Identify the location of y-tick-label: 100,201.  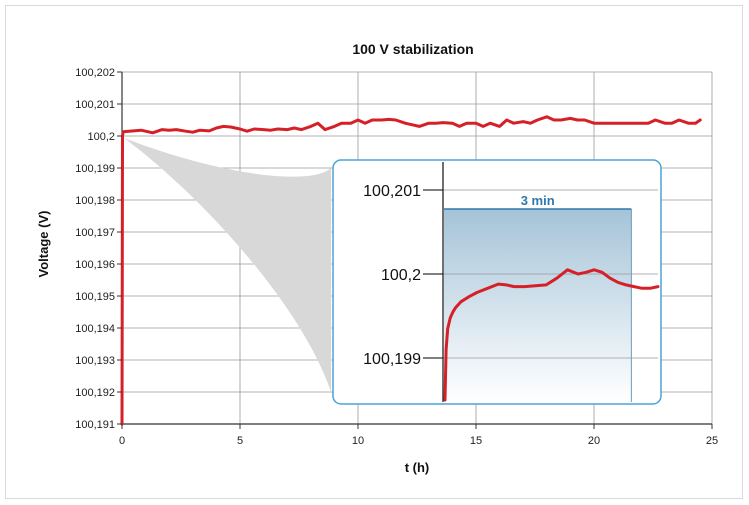
(95, 105).